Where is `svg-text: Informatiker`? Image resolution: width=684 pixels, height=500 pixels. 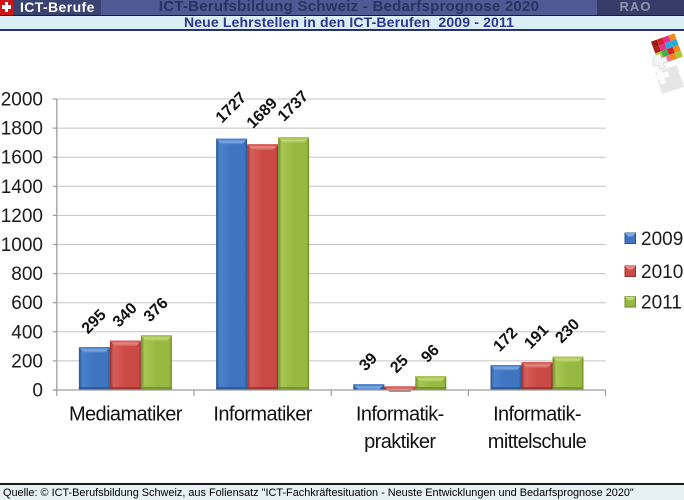 svg-text: Informatiker is located at coordinates (262, 415).